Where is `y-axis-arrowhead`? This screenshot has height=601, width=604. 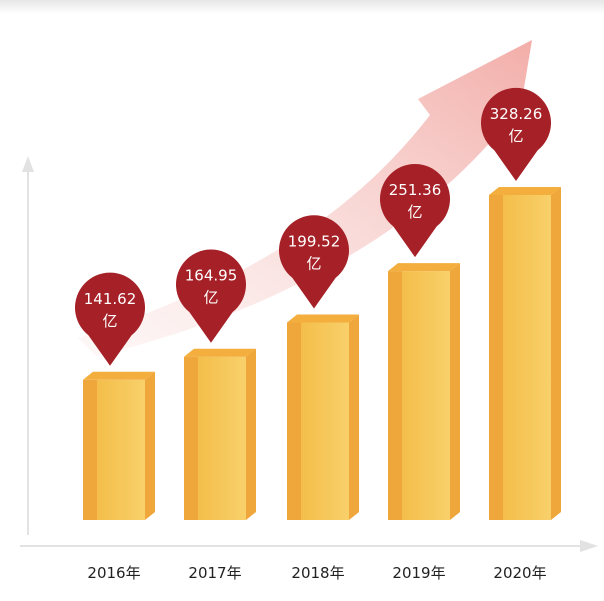
y-axis-arrowhead is located at coordinates (28, 164).